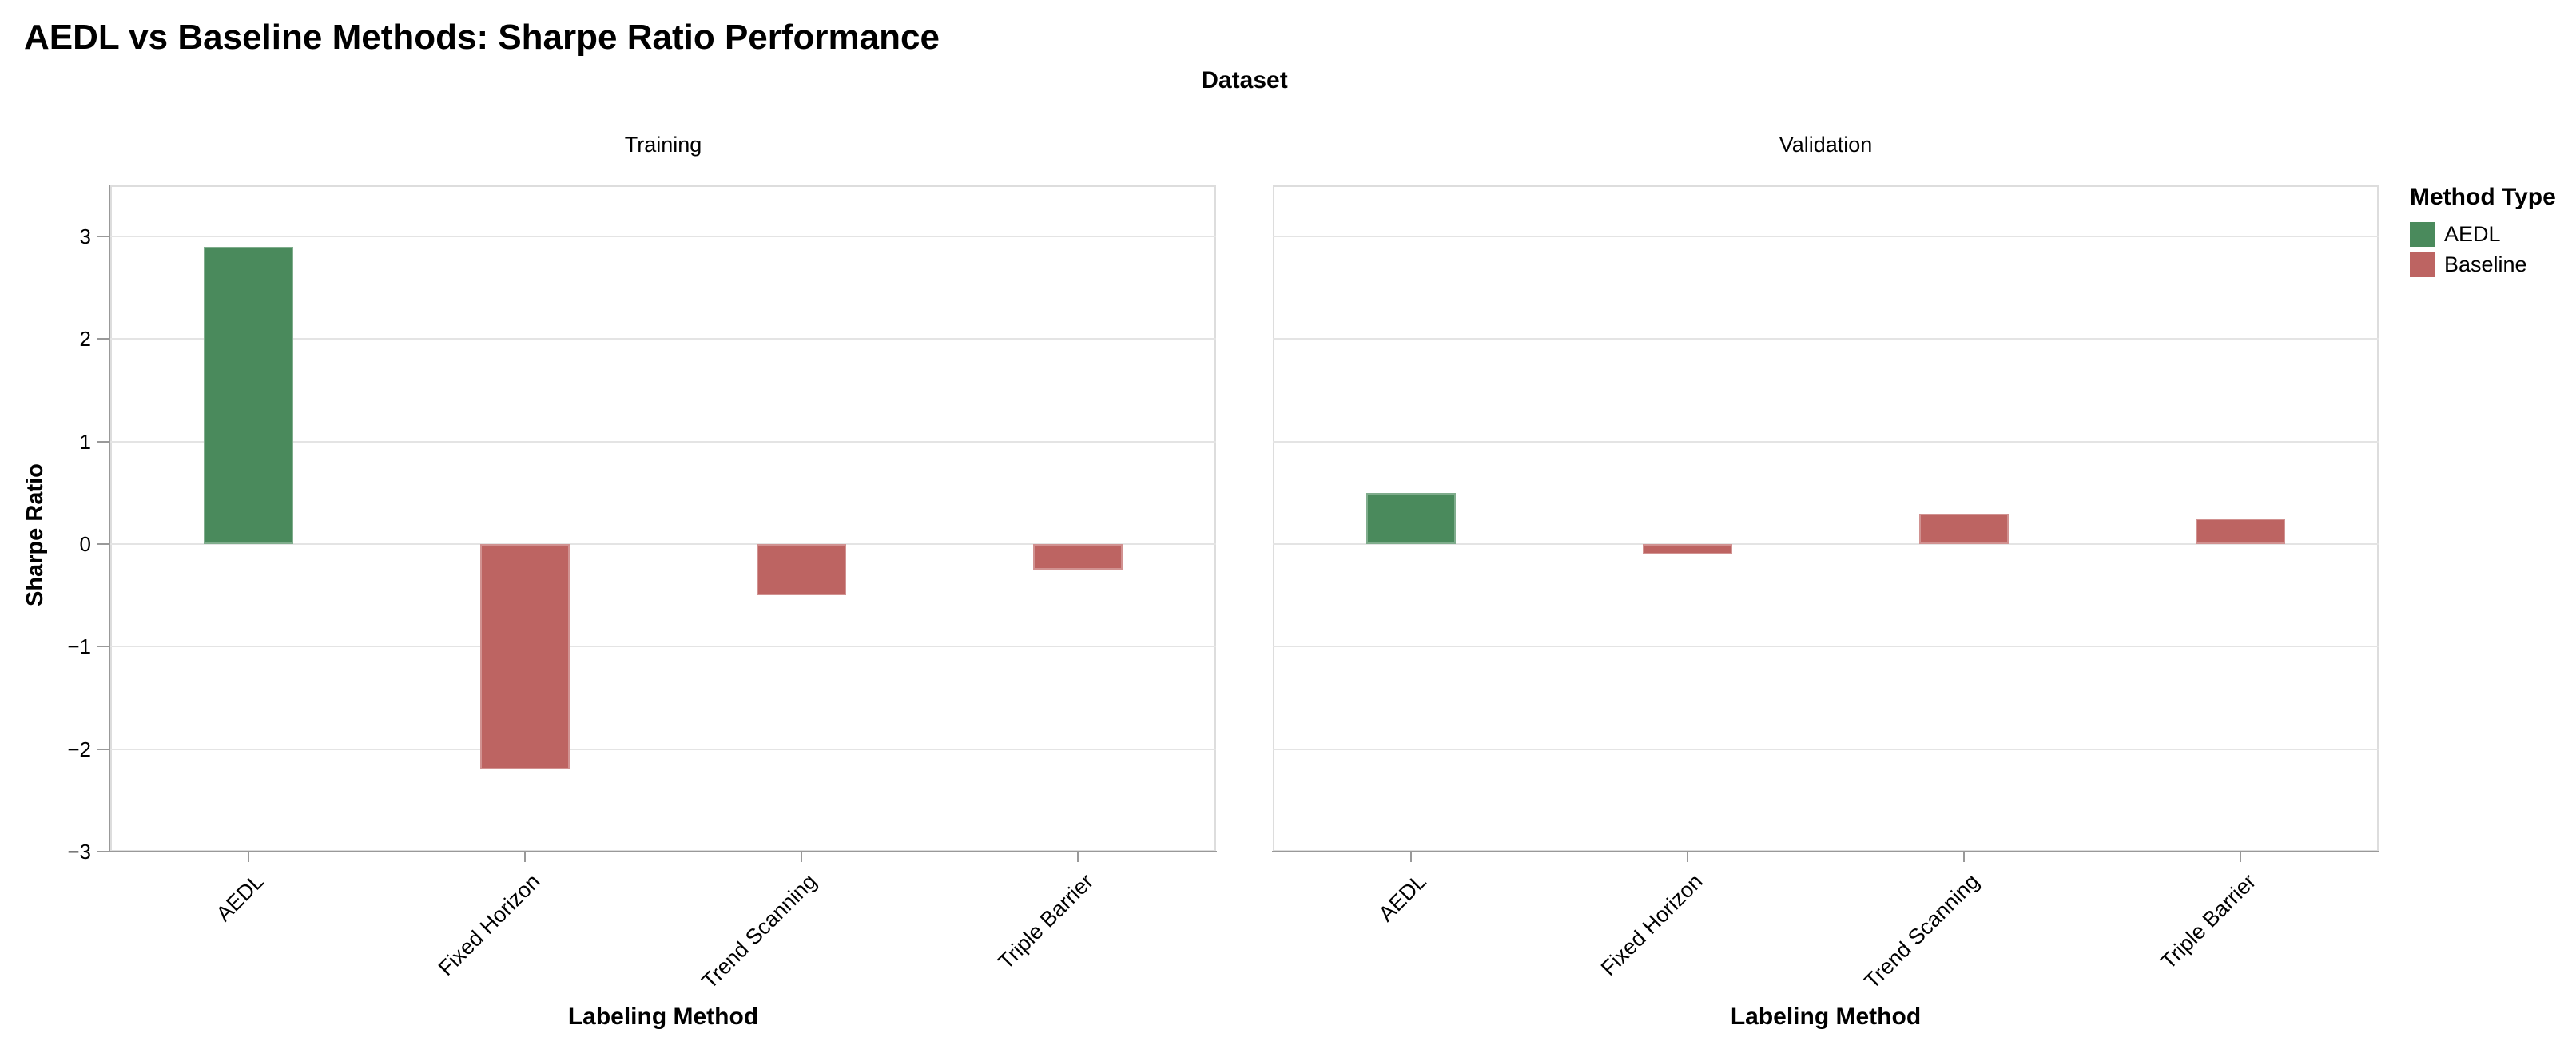 The image size is (2576, 1061). What do you see at coordinates (79, 749) in the screenshot?
I see `y-tick-label--2: −2` at bounding box center [79, 749].